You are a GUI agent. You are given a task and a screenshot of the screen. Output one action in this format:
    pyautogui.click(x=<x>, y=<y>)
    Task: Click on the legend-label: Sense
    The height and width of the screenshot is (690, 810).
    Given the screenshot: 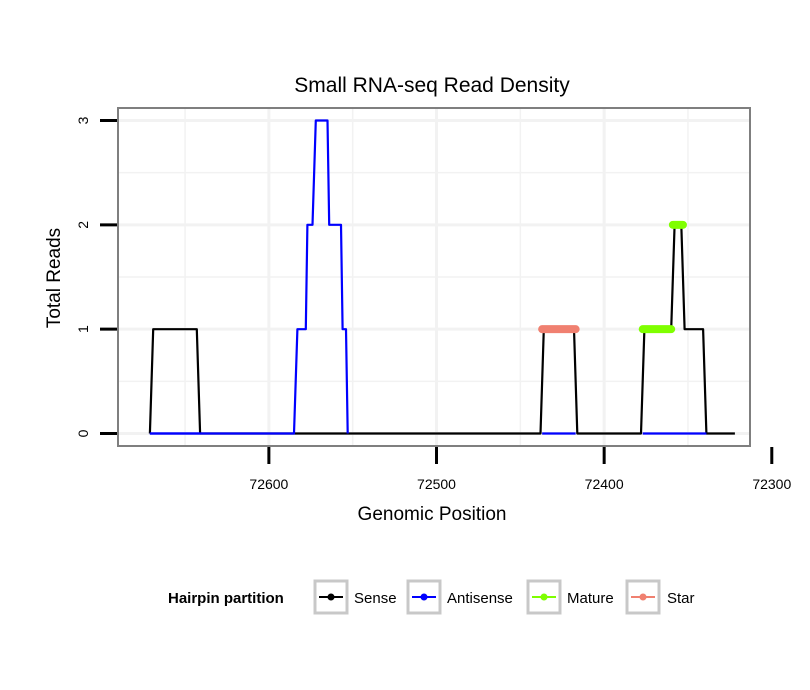 What is the action you would take?
    pyautogui.click(x=375, y=598)
    